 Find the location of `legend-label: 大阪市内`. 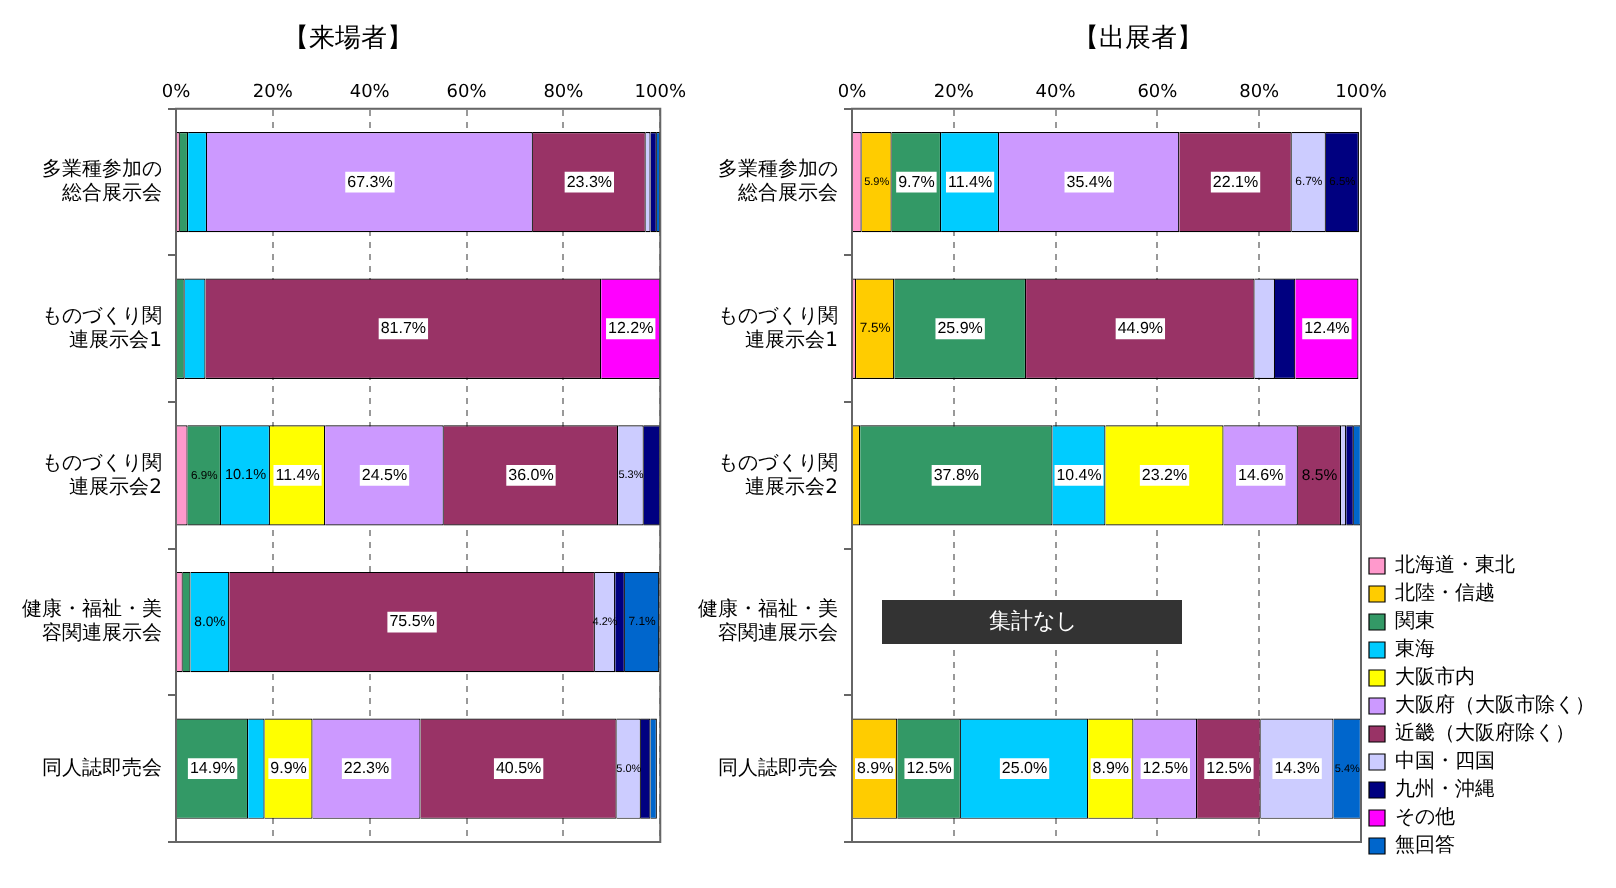

legend-label: 大阪市内 is located at coordinates (1435, 677).